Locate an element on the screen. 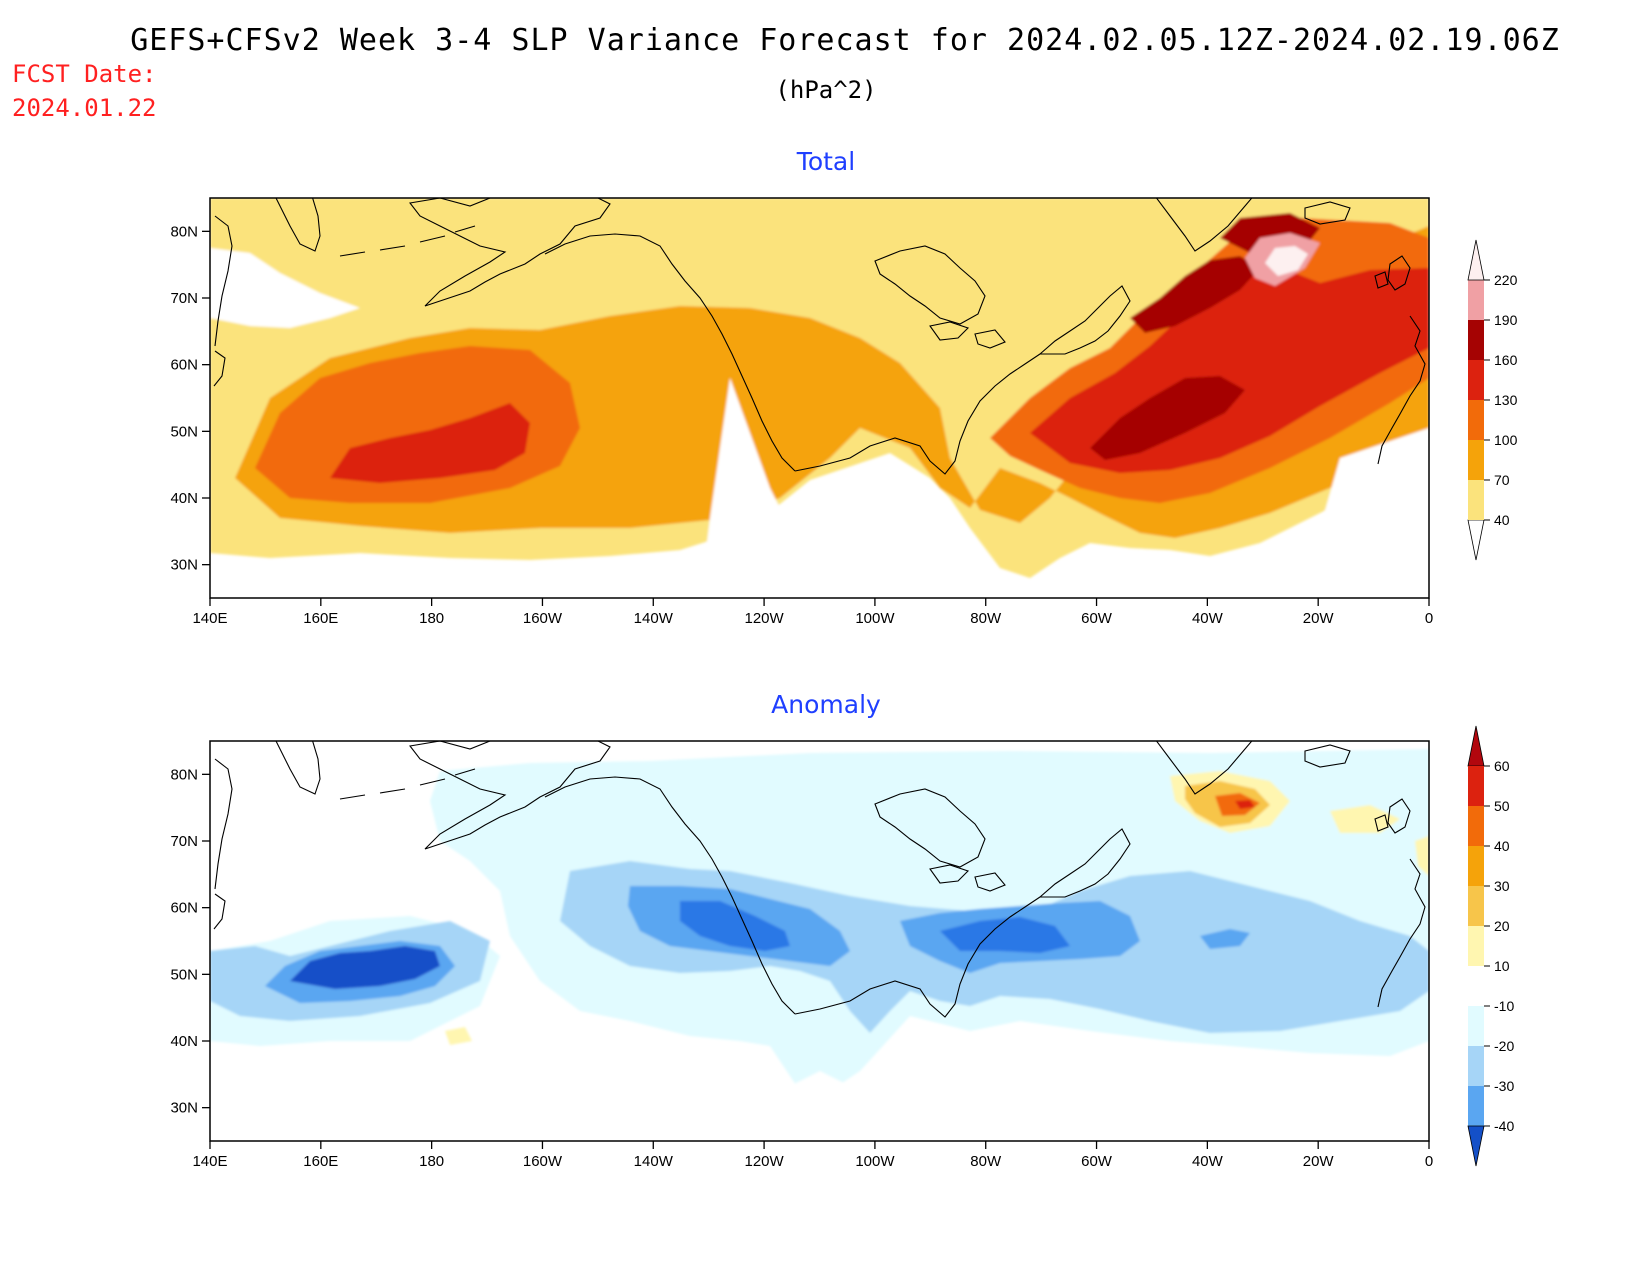  colorbar-label: 100 is located at coordinates (1506, 440).